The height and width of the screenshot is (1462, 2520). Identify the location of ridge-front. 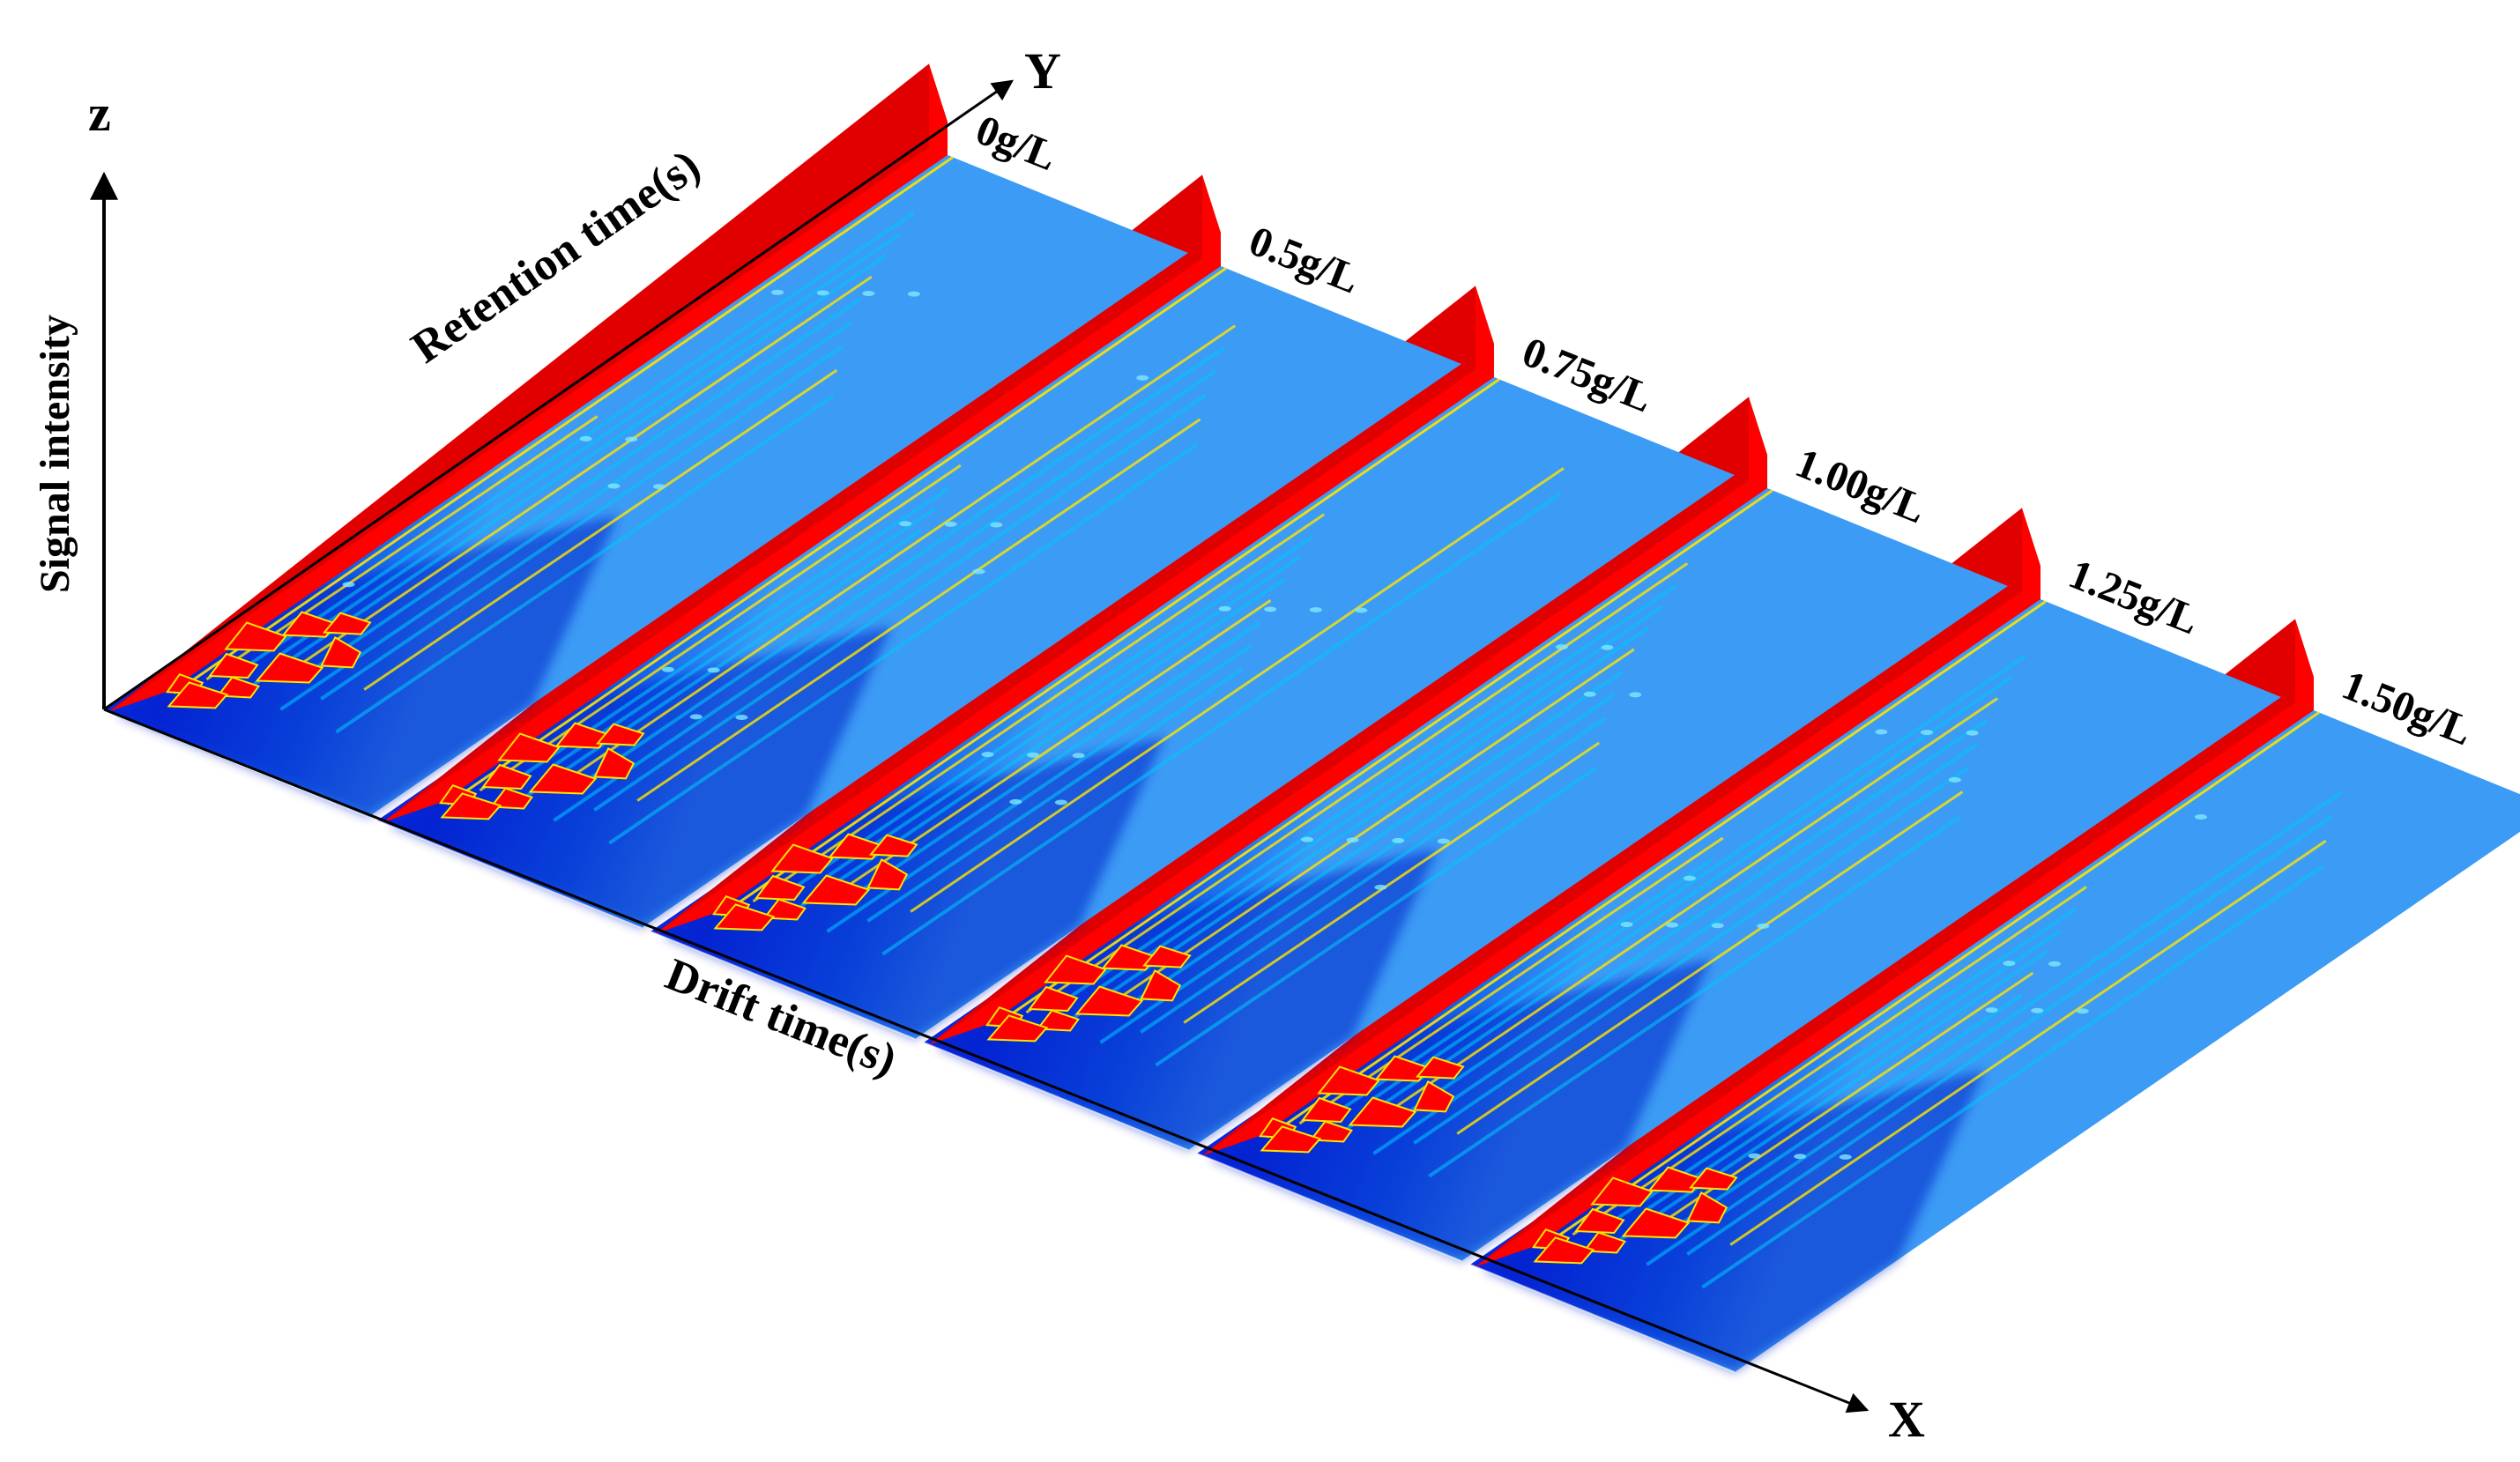
(519, 387).